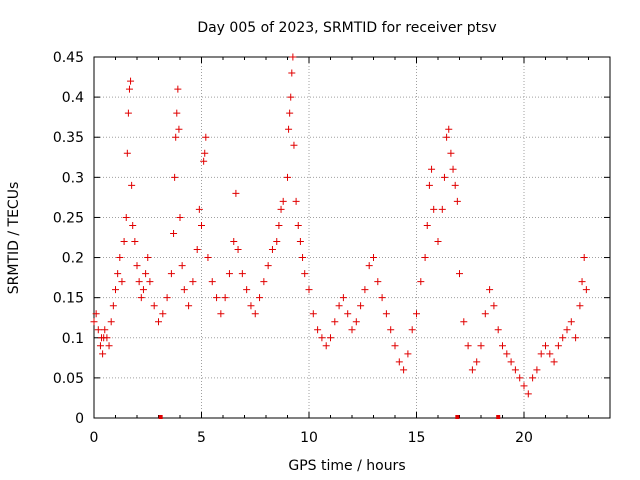 The image size is (640, 480). Describe the element at coordinates (73, 178) in the screenshot. I see `y-tick-label: 0.3` at that location.